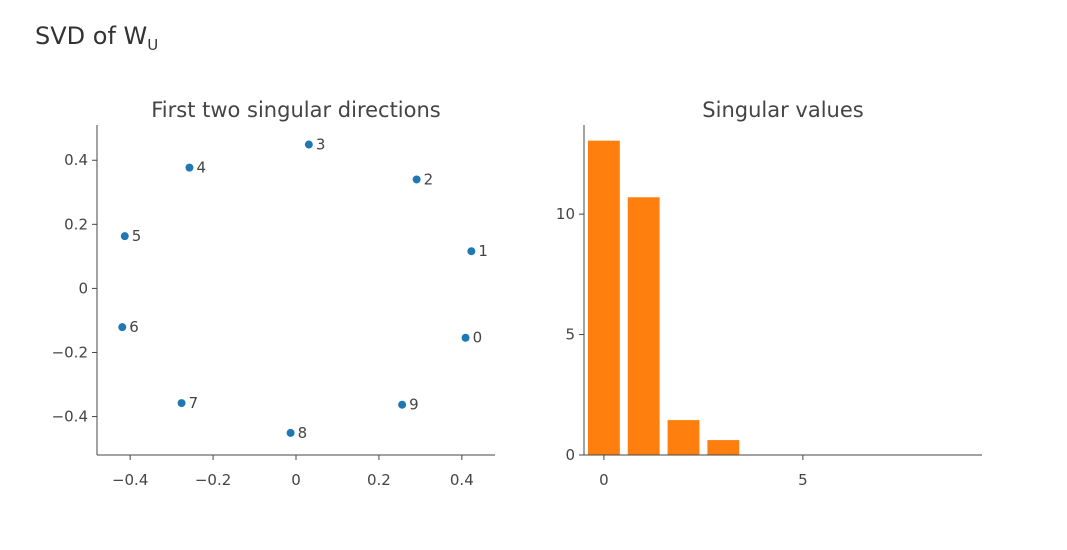  What do you see at coordinates (296, 480) in the screenshot?
I see `scatter-x-tick-label: 0` at bounding box center [296, 480].